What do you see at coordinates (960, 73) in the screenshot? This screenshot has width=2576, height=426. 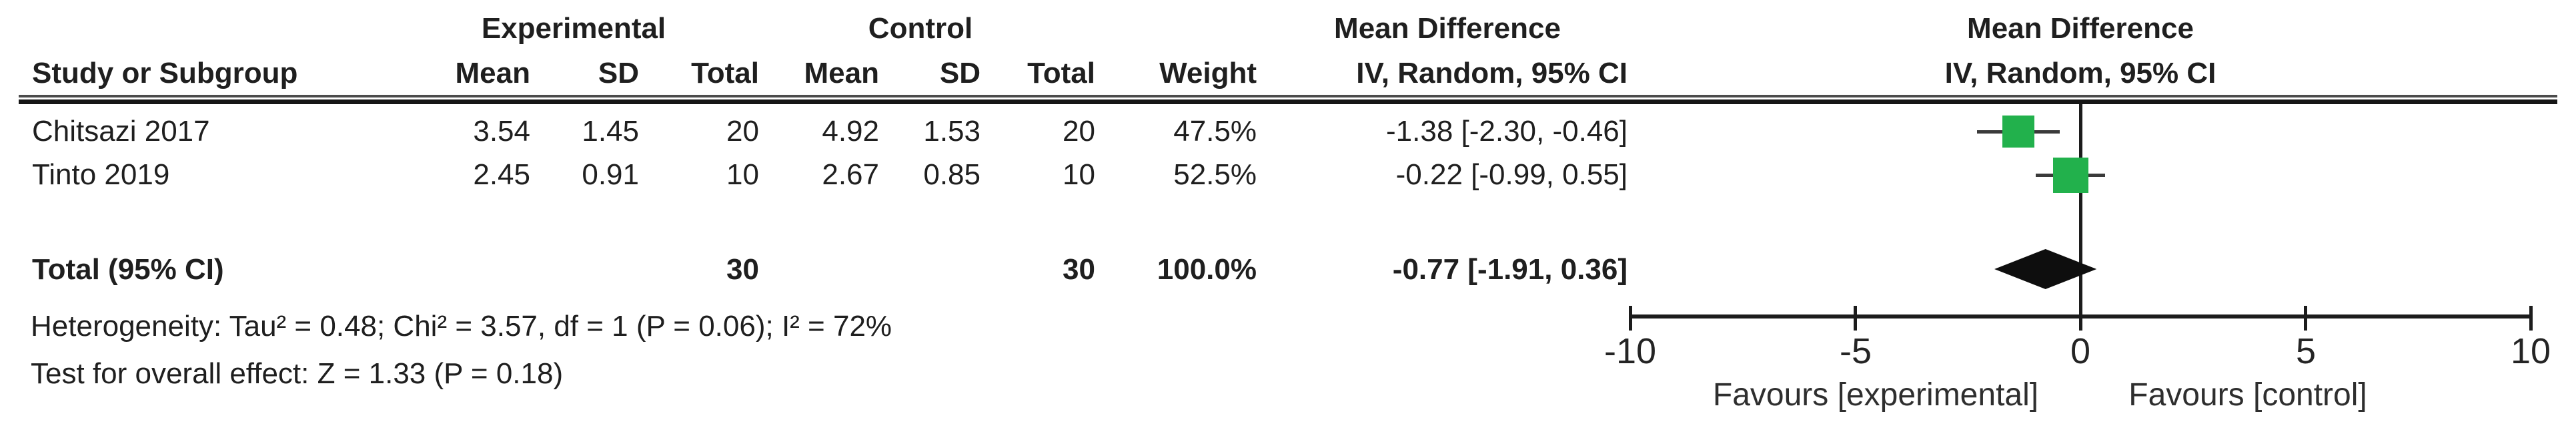 I see `col-header-ctl-sd: SD` at bounding box center [960, 73].